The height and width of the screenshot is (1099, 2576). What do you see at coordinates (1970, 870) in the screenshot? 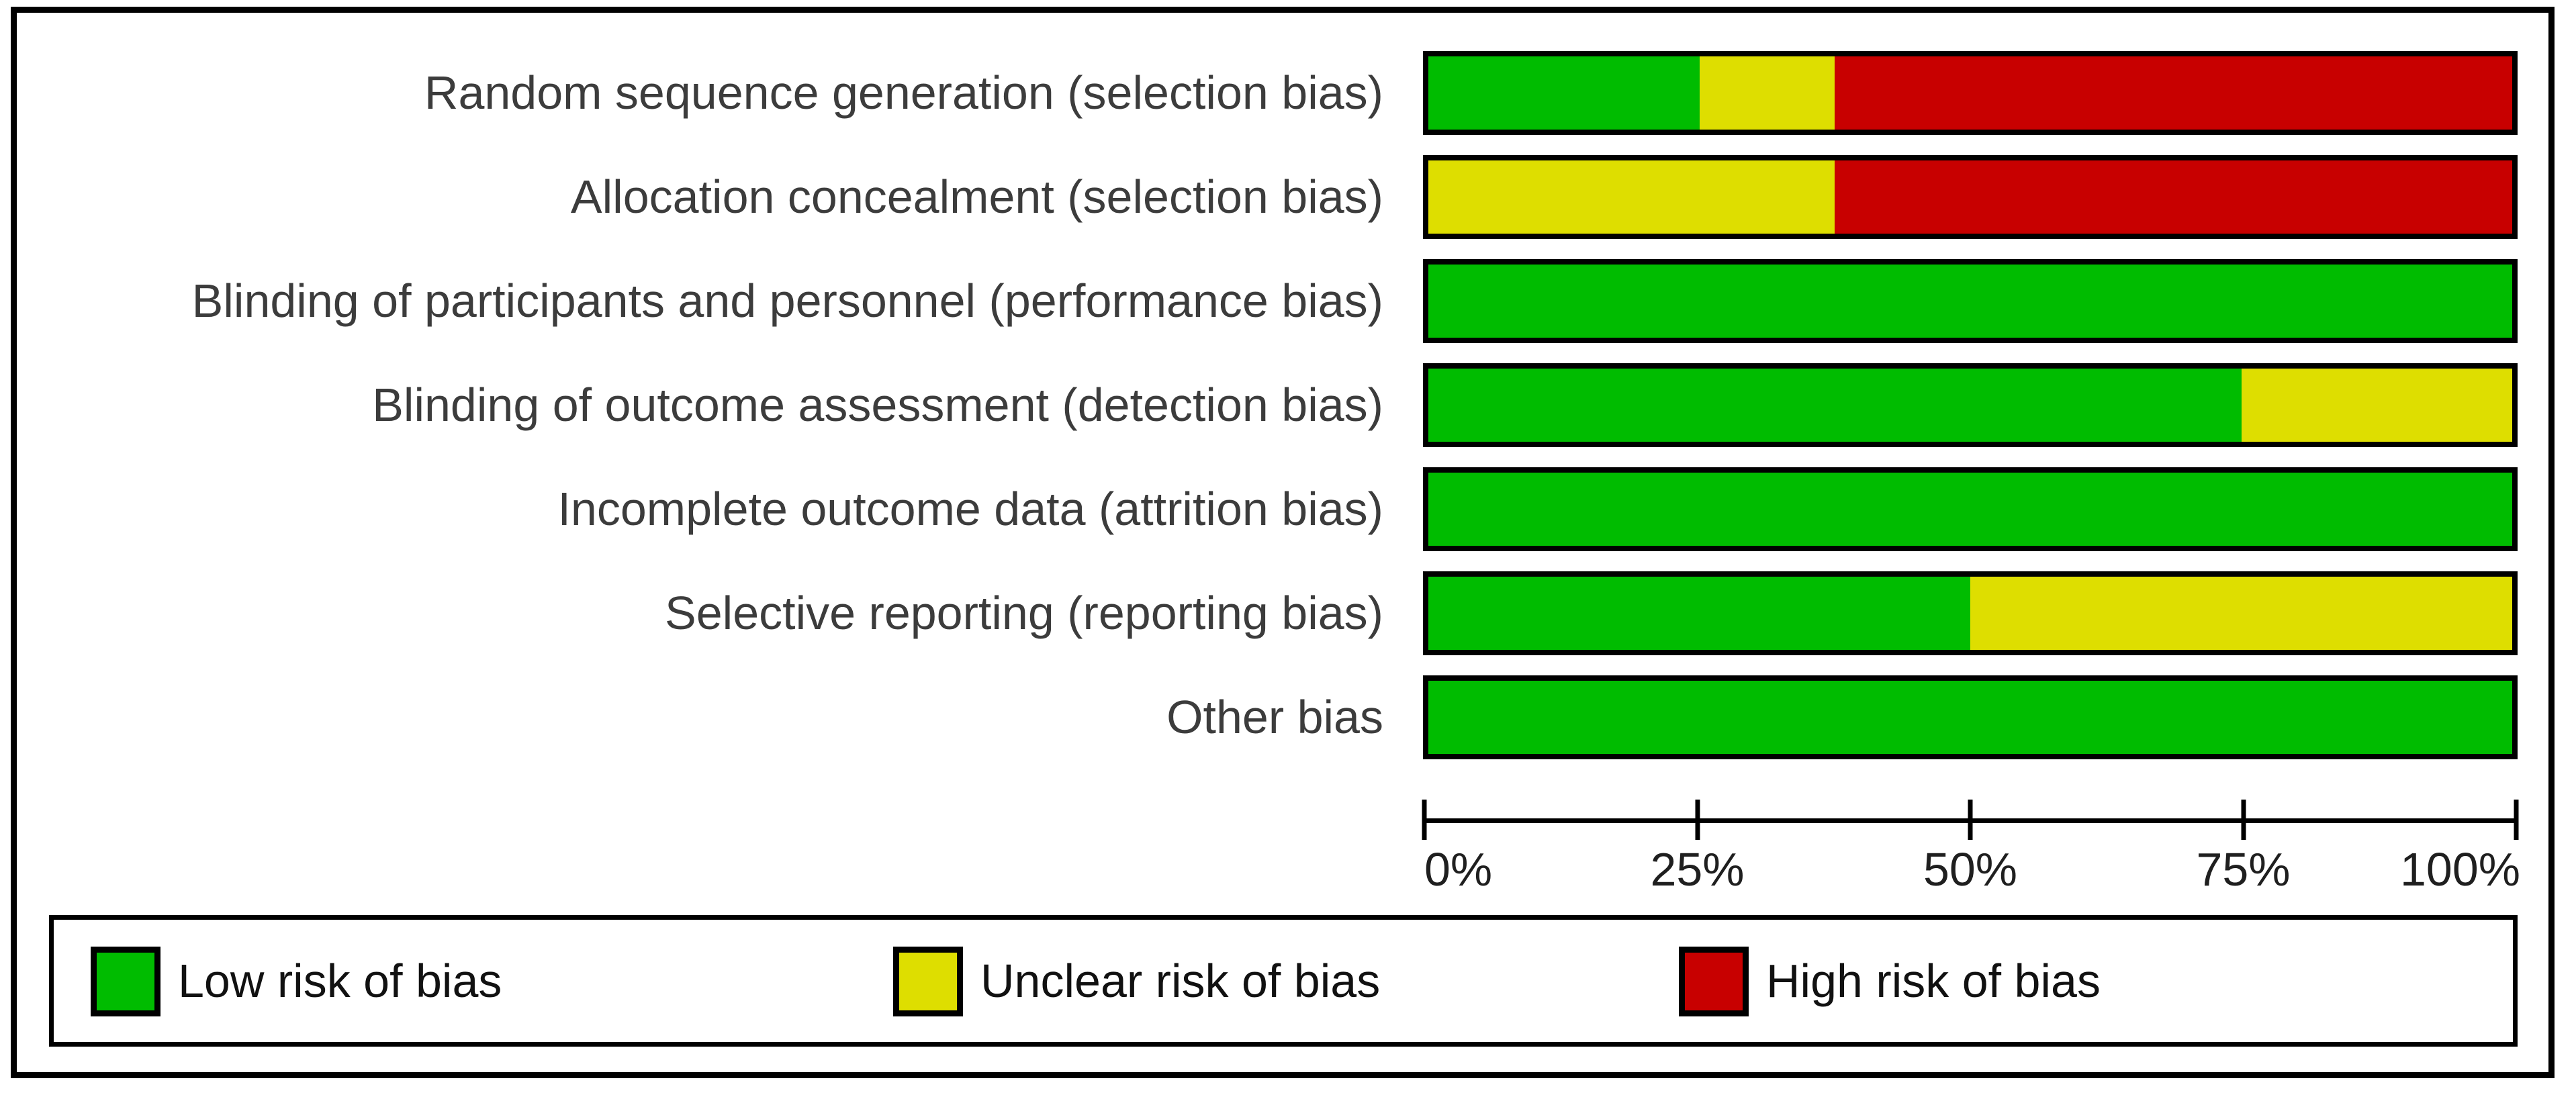
I see `x-axis-tick-label: 50%` at bounding box center [1970, 870].